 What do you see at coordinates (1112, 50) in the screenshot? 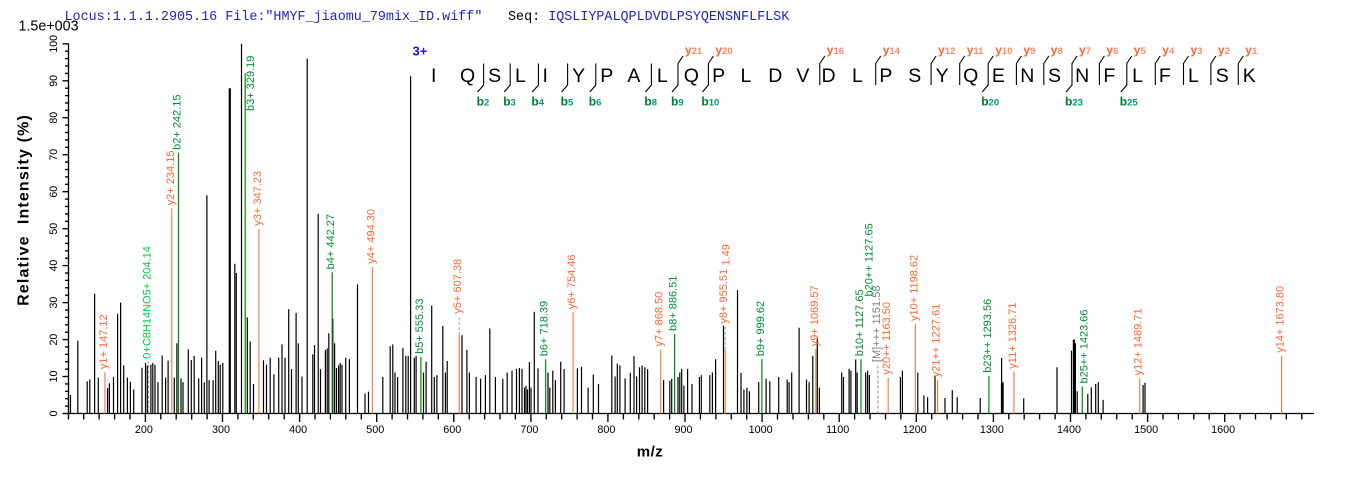
I see `svg-text: y6` at bounding box center [1112, 50].